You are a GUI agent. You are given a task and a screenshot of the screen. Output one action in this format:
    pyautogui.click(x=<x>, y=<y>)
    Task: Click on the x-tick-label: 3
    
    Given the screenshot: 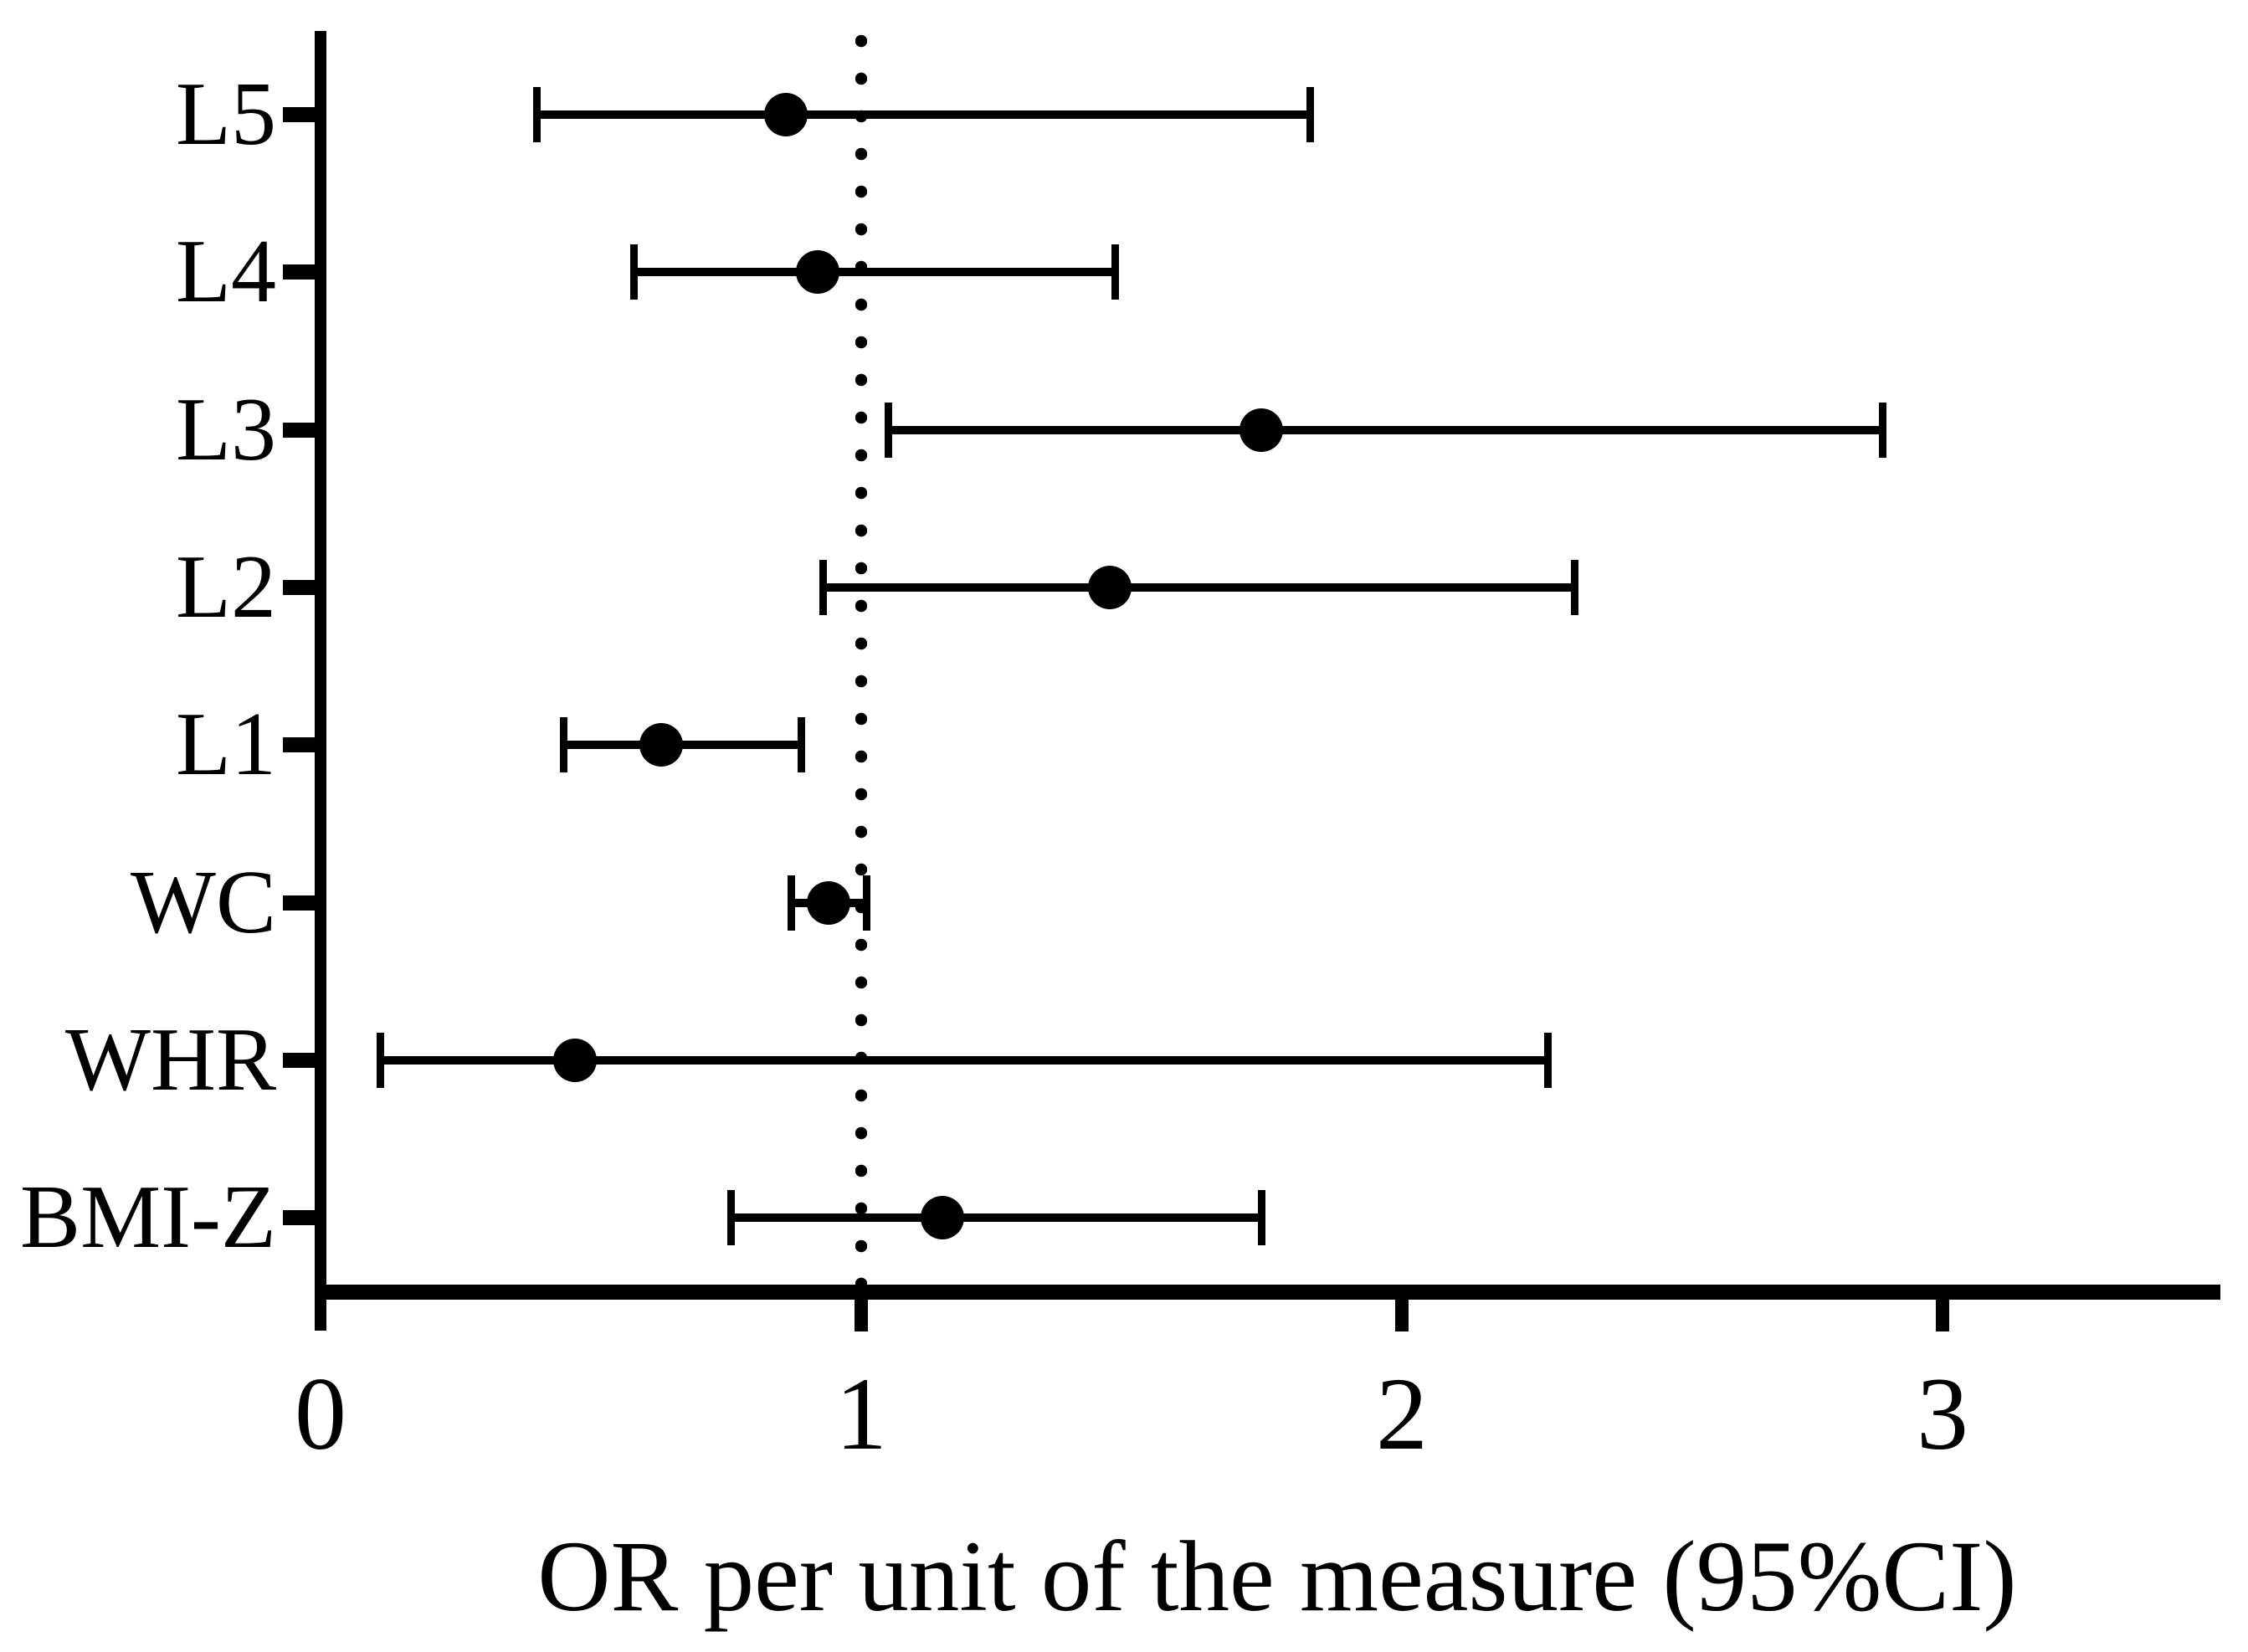 What is the action you would take?
    pyautogui.click(x=1943, y=1414)
    